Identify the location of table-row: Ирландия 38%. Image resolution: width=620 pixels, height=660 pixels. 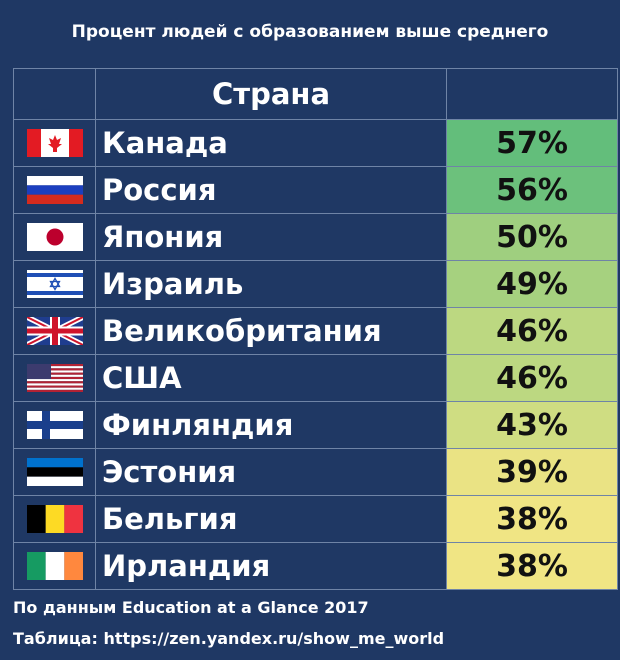
(315, 566).